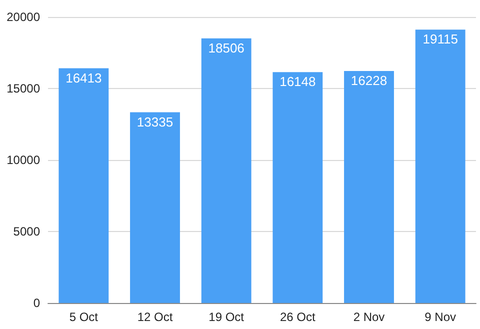 Image resolution: width=480 pixels, height=329 pixels. Describe the element at coordinates (440, 39) in the screenshot. I see `data-label: 19115` at that location.